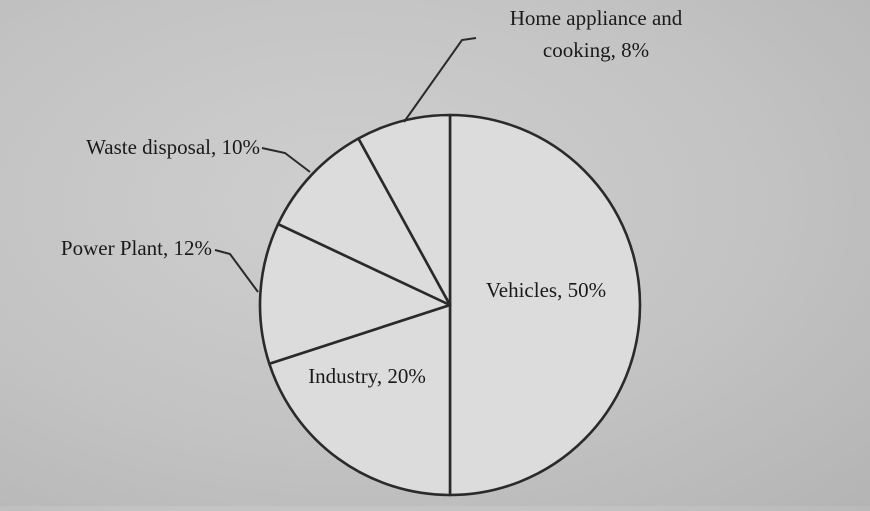 The height and width of the screenshot is (511, 870). What do you see at coordinates (546, 290) in the screenshot?
I see `slice-label-0: Vehicles, 50%` at bounding box center [546, 290].